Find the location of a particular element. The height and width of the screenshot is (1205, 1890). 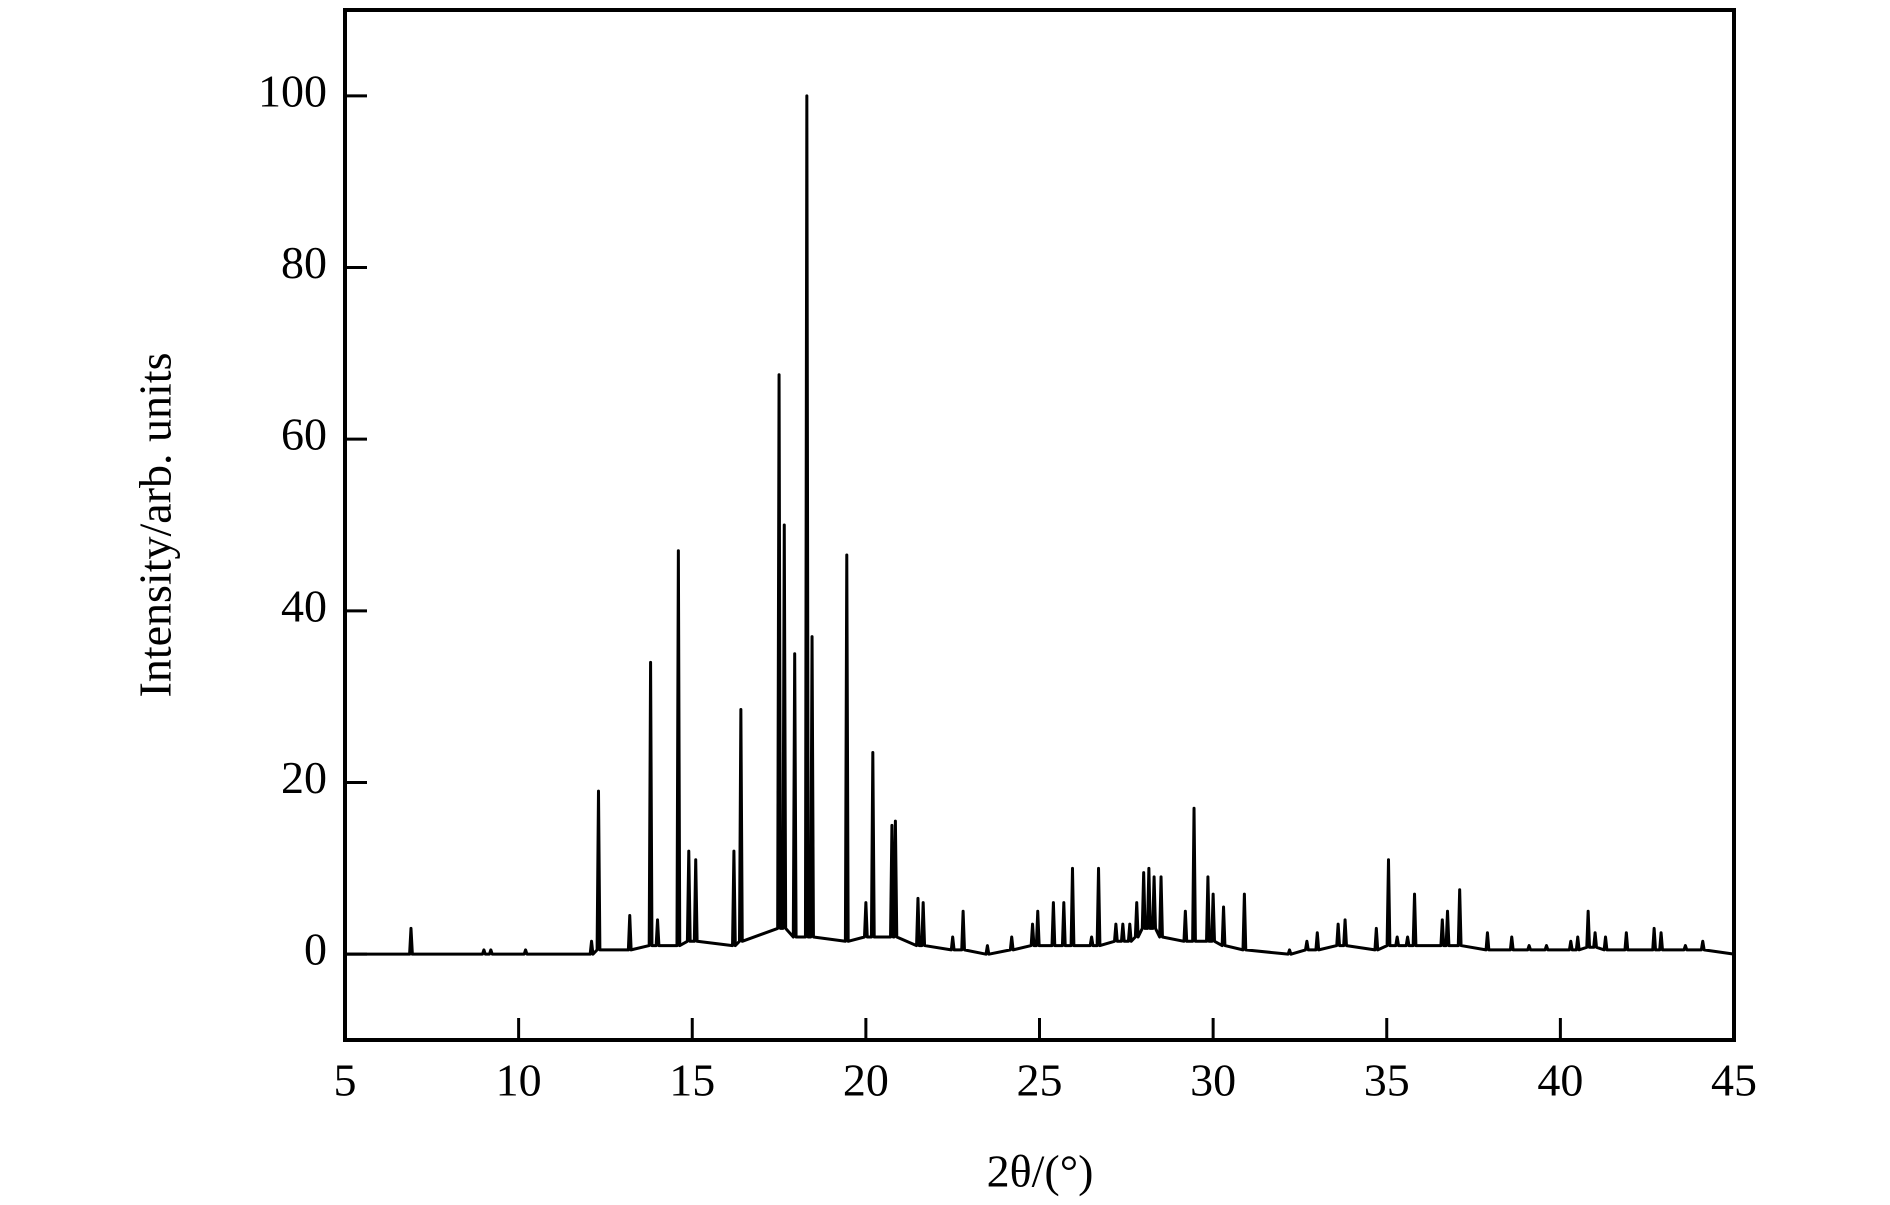

x-tick-label: 35 is located at coordinates (1387, 1080).